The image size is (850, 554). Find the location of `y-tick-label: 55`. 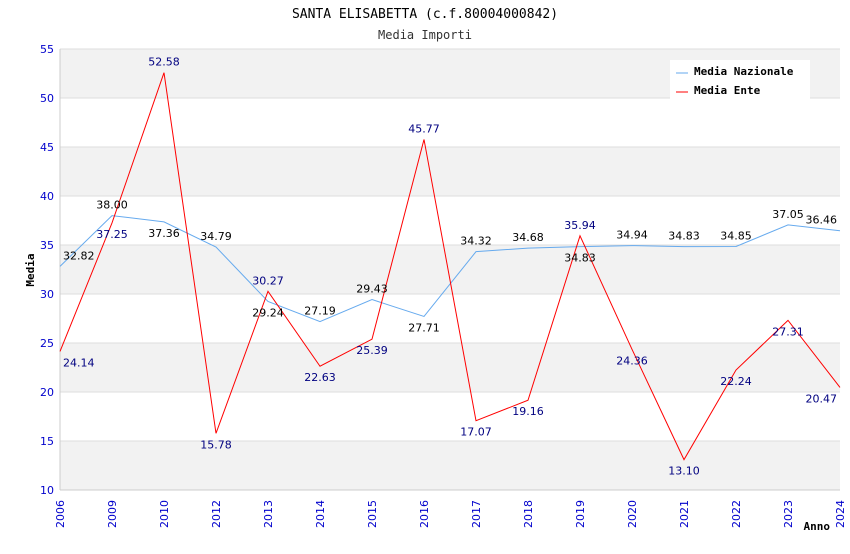

y-tick-label: 55 is located at coordinates (47, 49).